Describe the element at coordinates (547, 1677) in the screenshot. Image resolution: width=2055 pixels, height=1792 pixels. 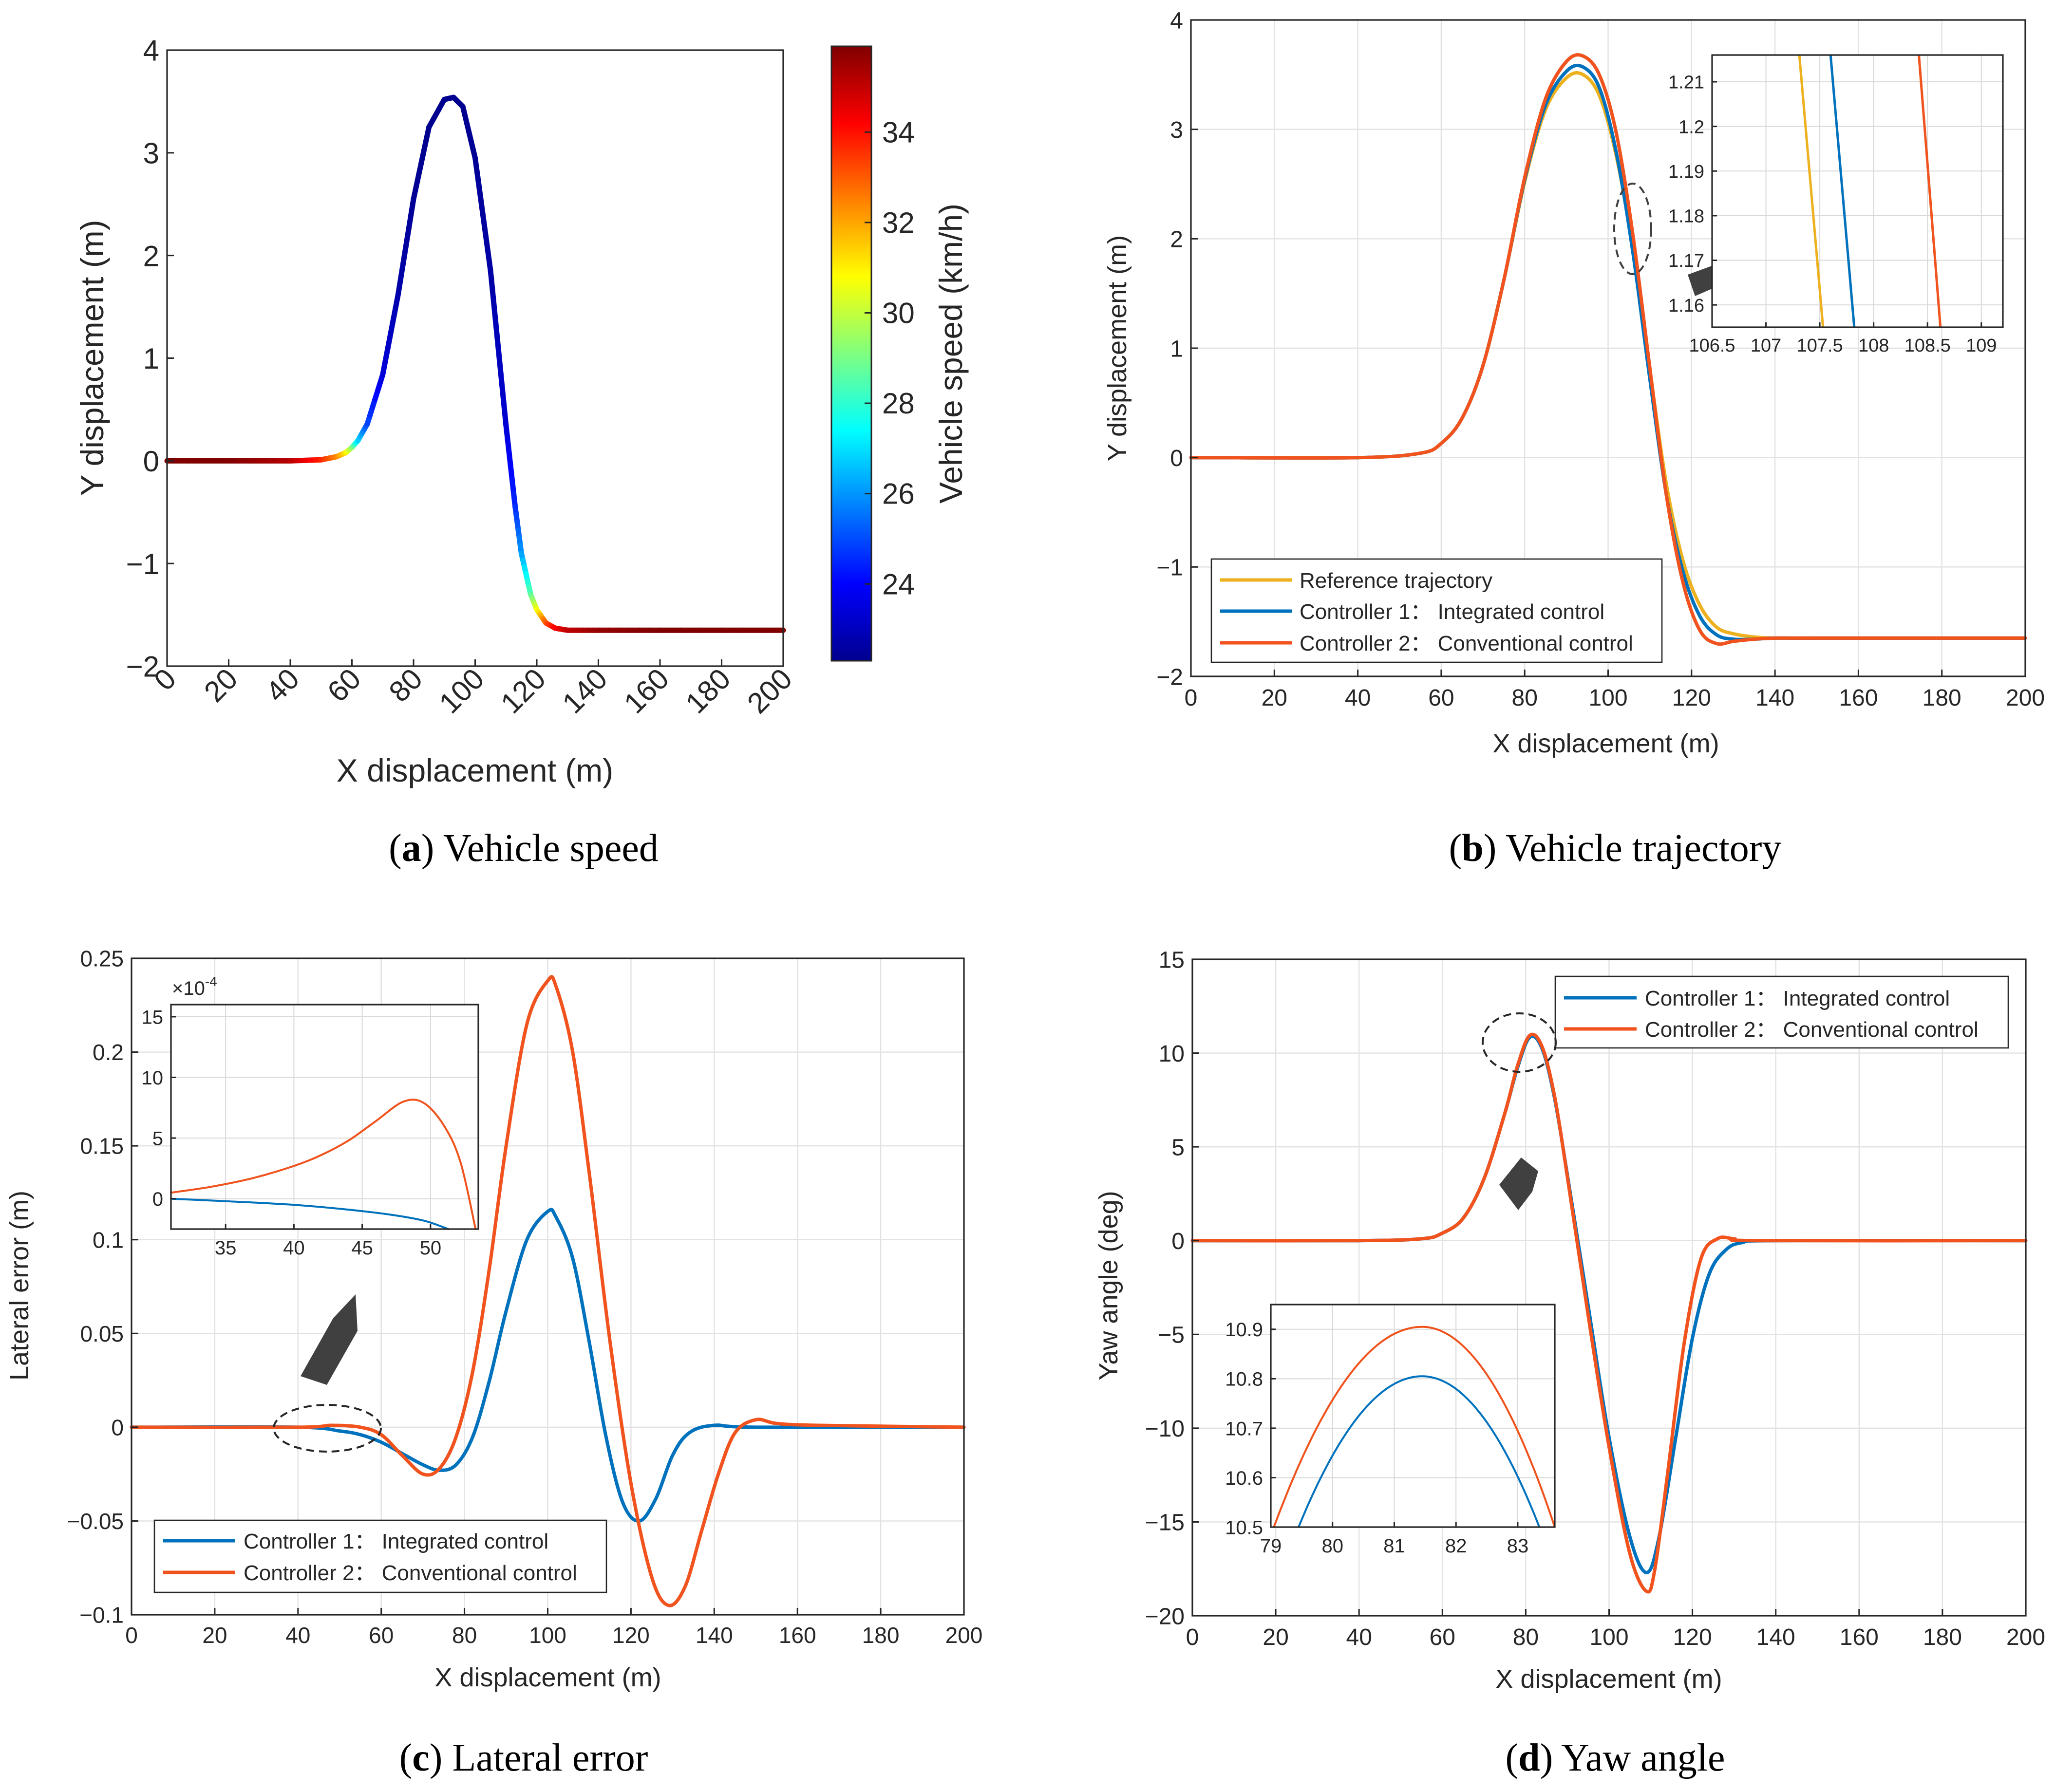
I see `panel-c-x-axis-label: X displacement (m)` at that location.